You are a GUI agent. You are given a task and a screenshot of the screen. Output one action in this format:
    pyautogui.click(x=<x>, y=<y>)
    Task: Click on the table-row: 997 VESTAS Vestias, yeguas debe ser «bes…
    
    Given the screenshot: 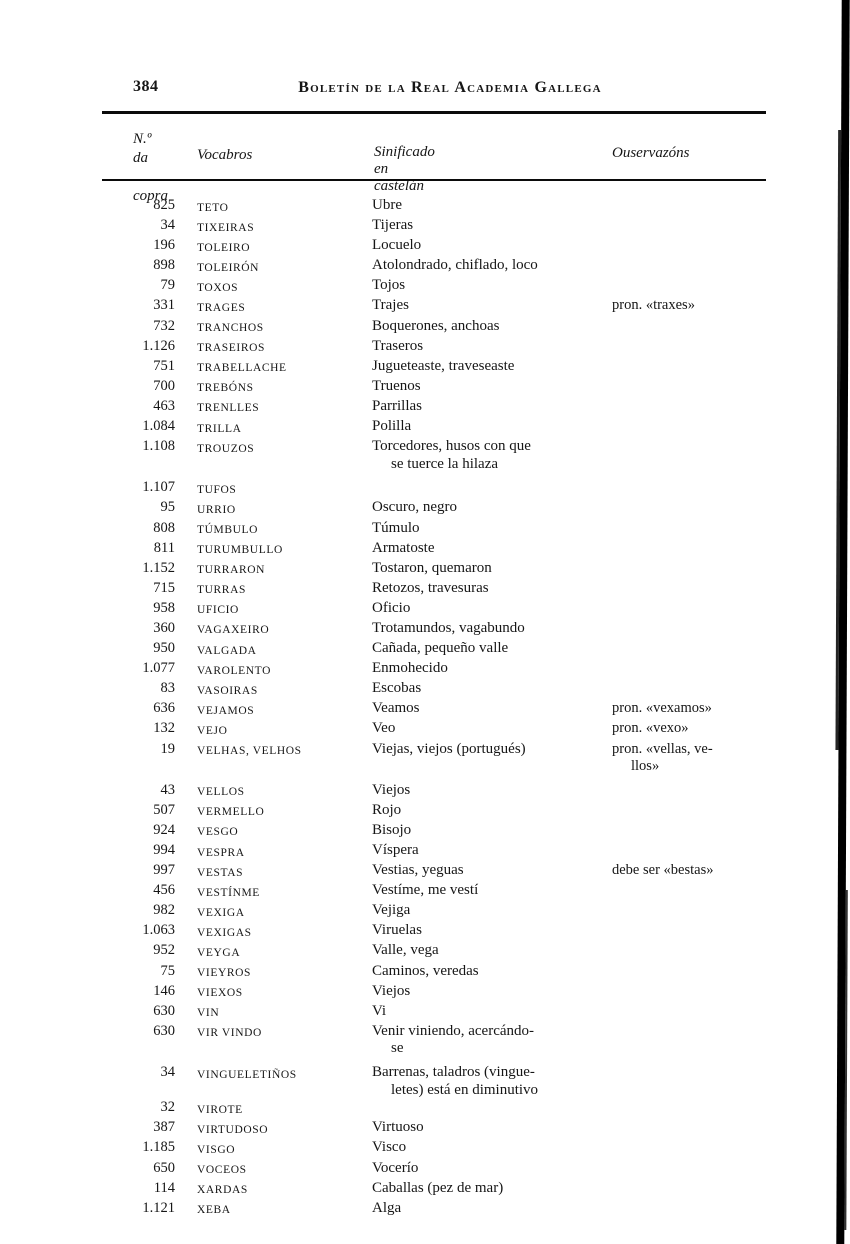 What is the action you would take?
    pyautogui.click(x=434, y=872)
    